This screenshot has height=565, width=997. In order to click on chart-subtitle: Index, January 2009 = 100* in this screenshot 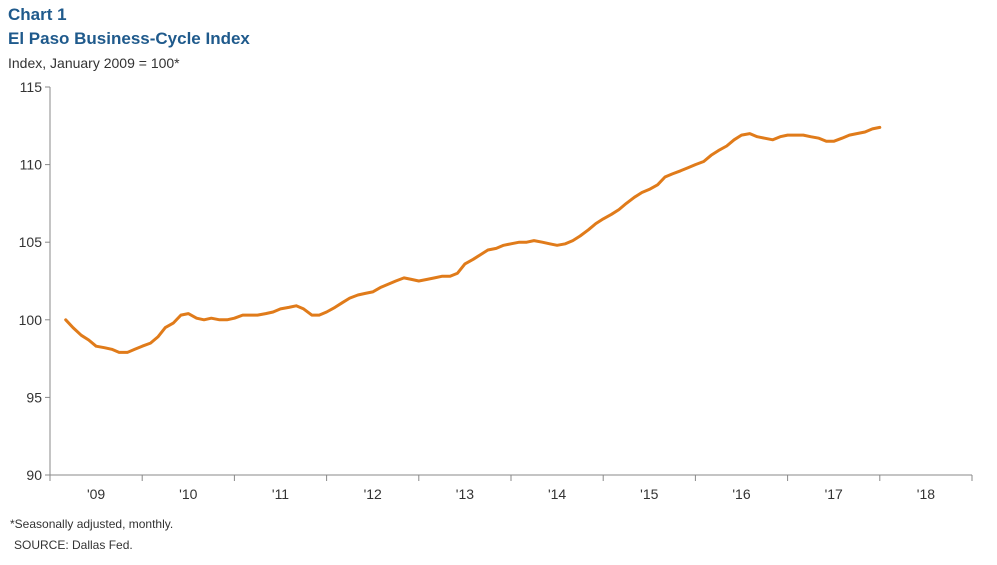, I will do `click(94, 63)`.